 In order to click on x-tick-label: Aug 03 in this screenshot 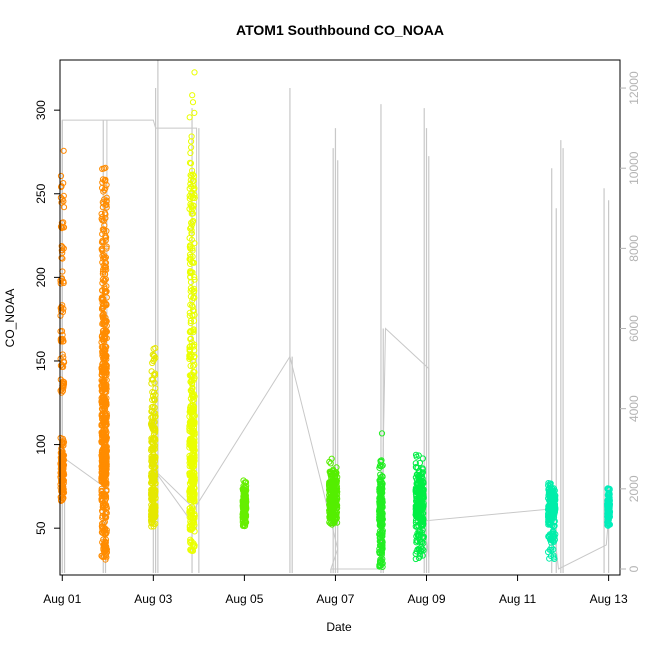, I will do `click(153, 599)`.